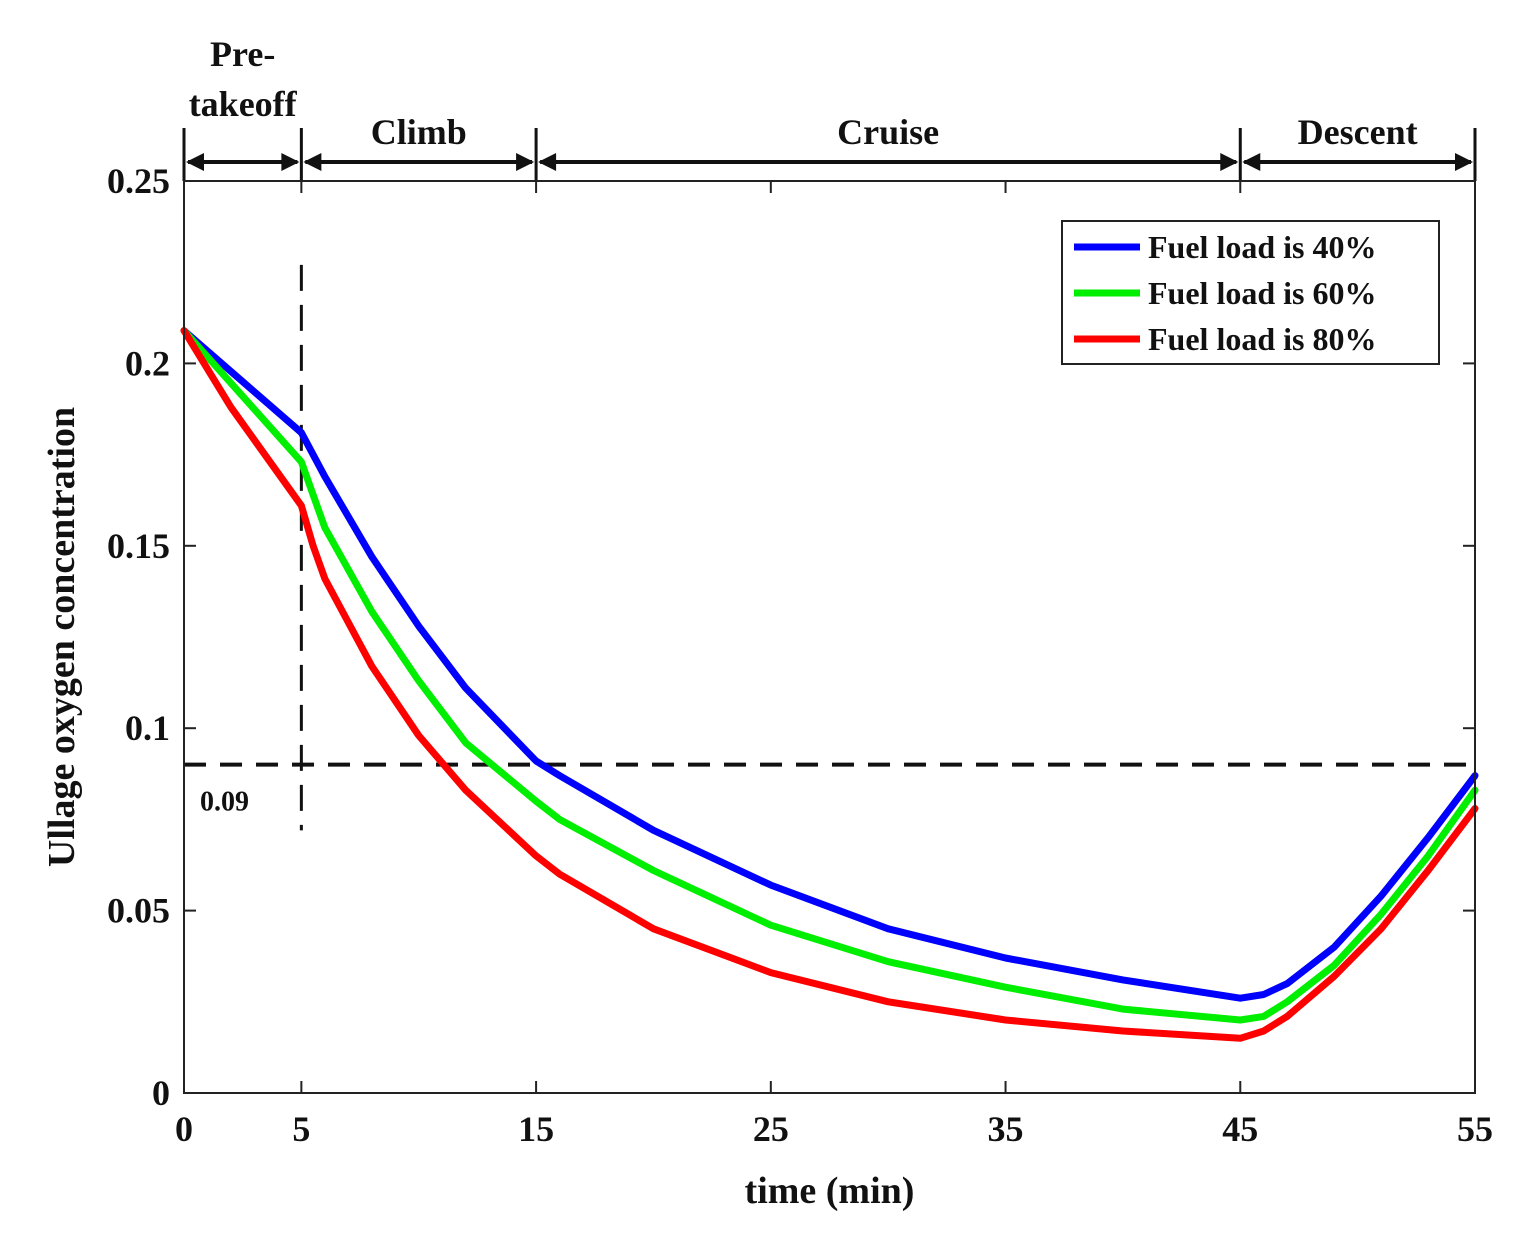 Image resolution: width=1538 pixels, height=1246 pixels. I want to click on y-axis-title: Ullage oxygen concentration, so click(62, 637).